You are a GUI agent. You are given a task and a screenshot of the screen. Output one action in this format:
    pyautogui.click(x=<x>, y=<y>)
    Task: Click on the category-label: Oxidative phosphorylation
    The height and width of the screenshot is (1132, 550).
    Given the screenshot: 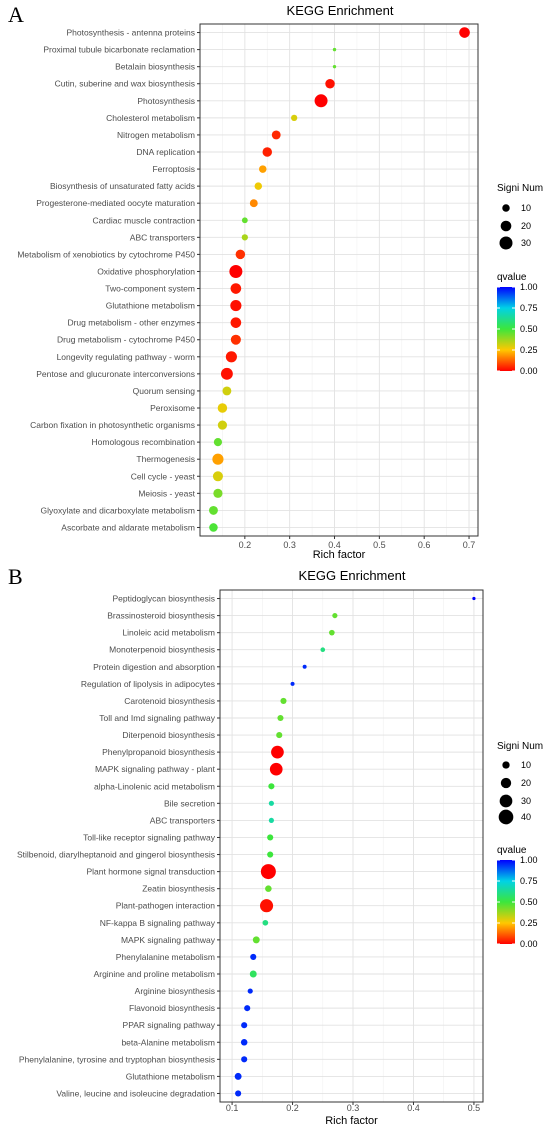 What is the action you would take?
    pyautogui.click(x=146, y=271)
    